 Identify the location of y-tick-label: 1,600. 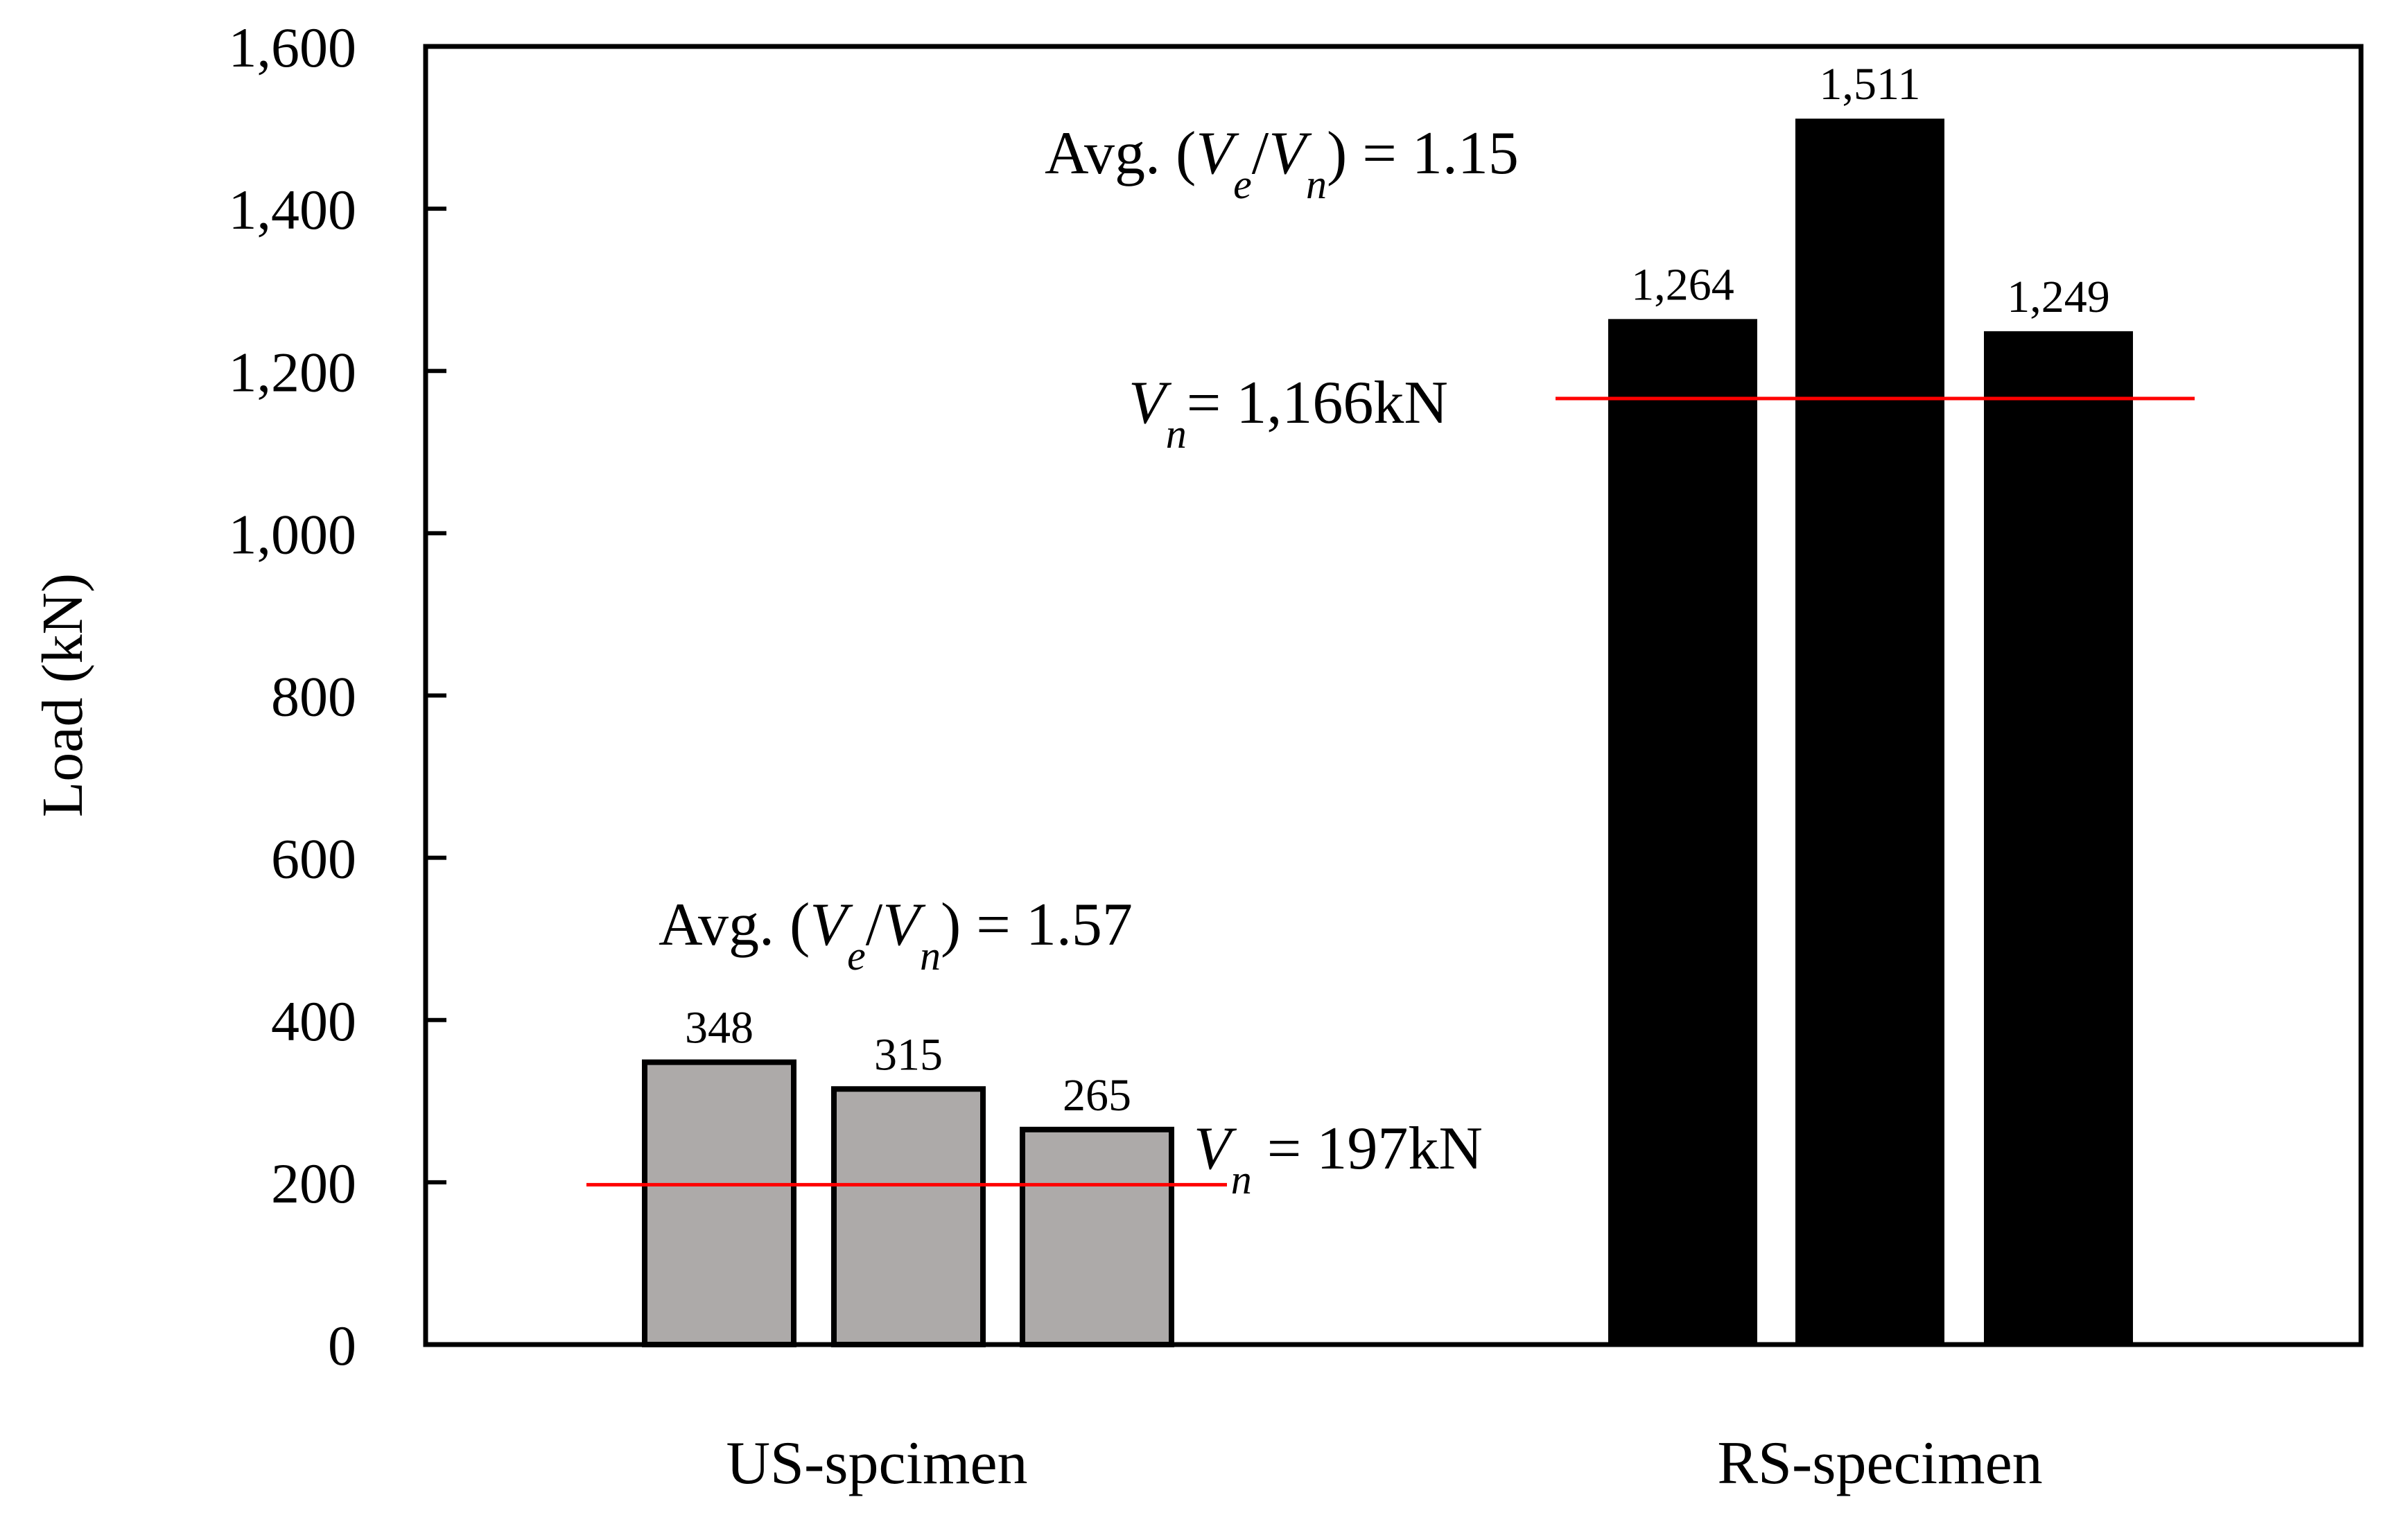
(293, 47).